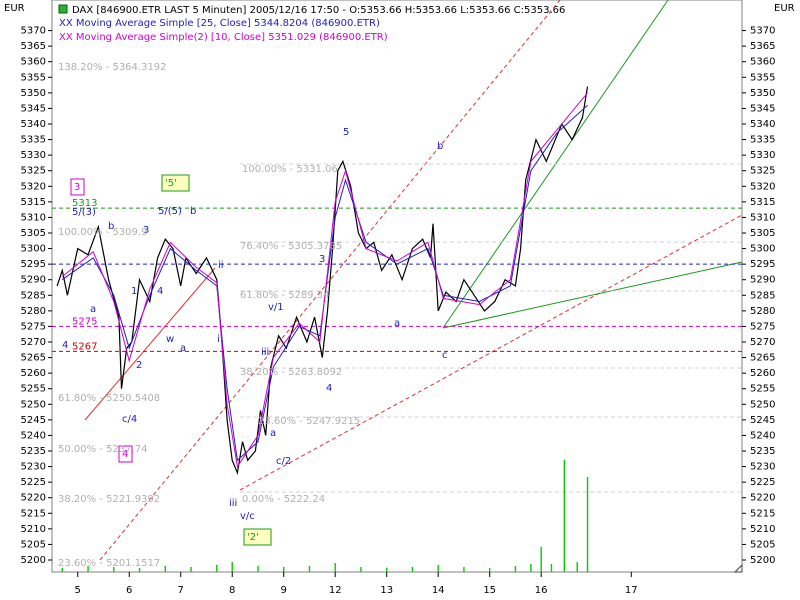 This screenshot has width=800, height=600. What do you see at coordinates (762, 482) in the screenshot?
I see `y-tick-label: 5225` at bounding box center [762, 482].